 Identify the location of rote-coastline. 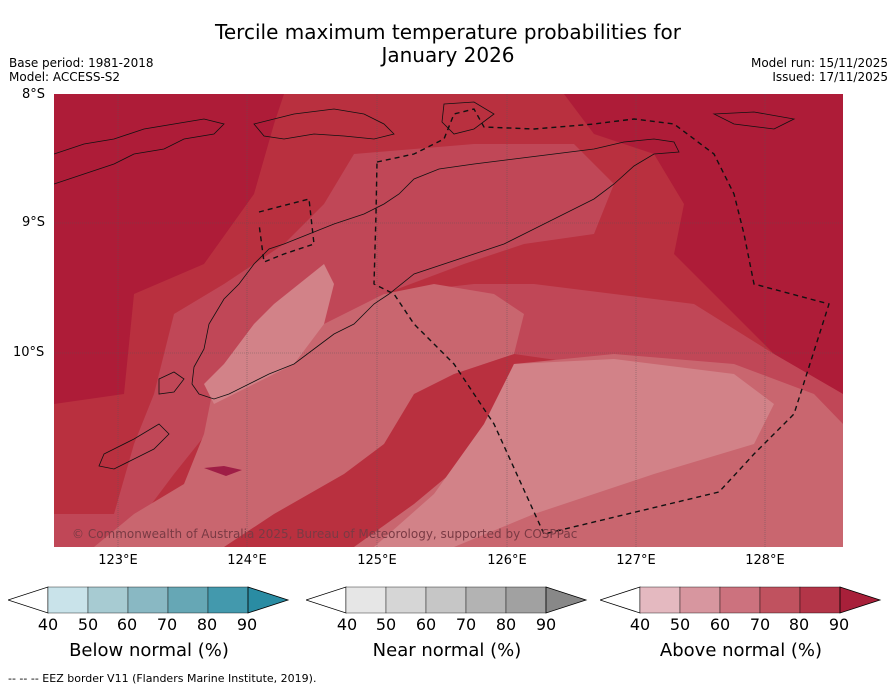
(134, 446).